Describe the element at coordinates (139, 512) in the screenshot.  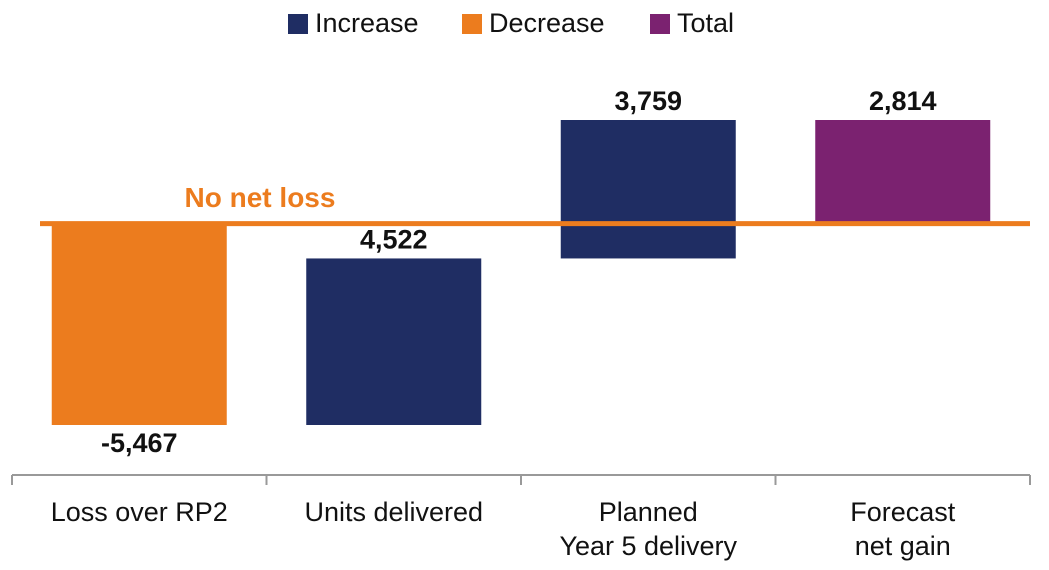
I see `x-tick-label: Loss over RP2` at that location.